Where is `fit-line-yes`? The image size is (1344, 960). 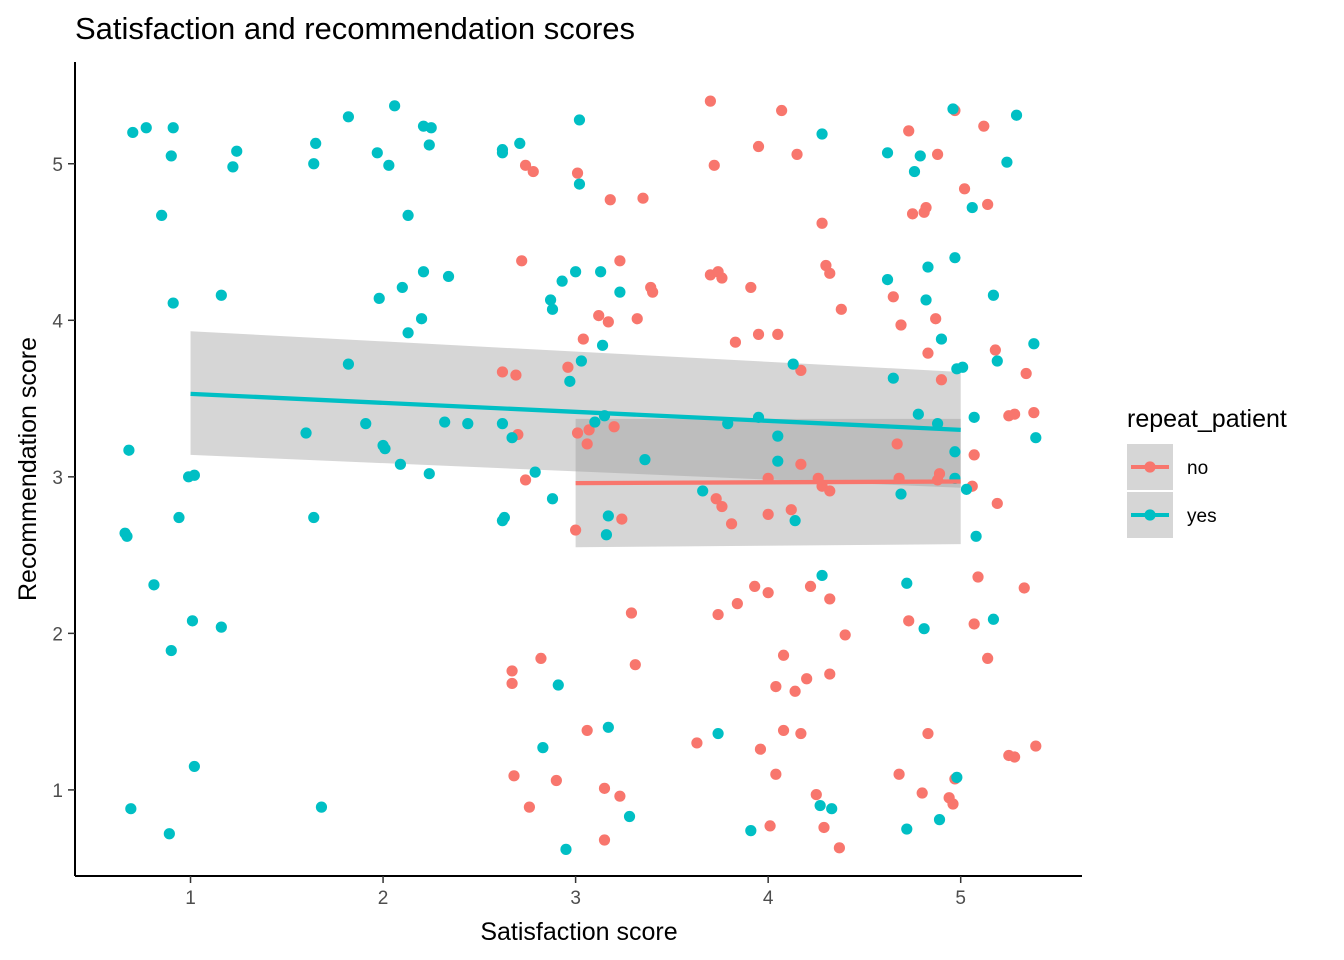 fit-line-yes is located at coordinates (575, 412).